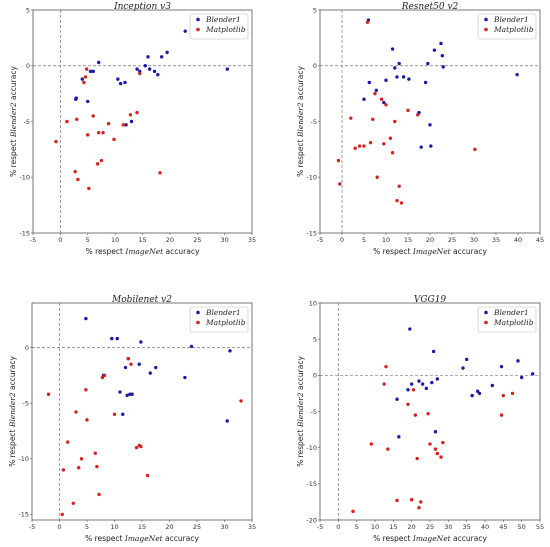 This screenshot has width=550, height=547. Describe the element at coordinates (320, 240) in the screenshot. I see `x-tick-label: -5` at that location.